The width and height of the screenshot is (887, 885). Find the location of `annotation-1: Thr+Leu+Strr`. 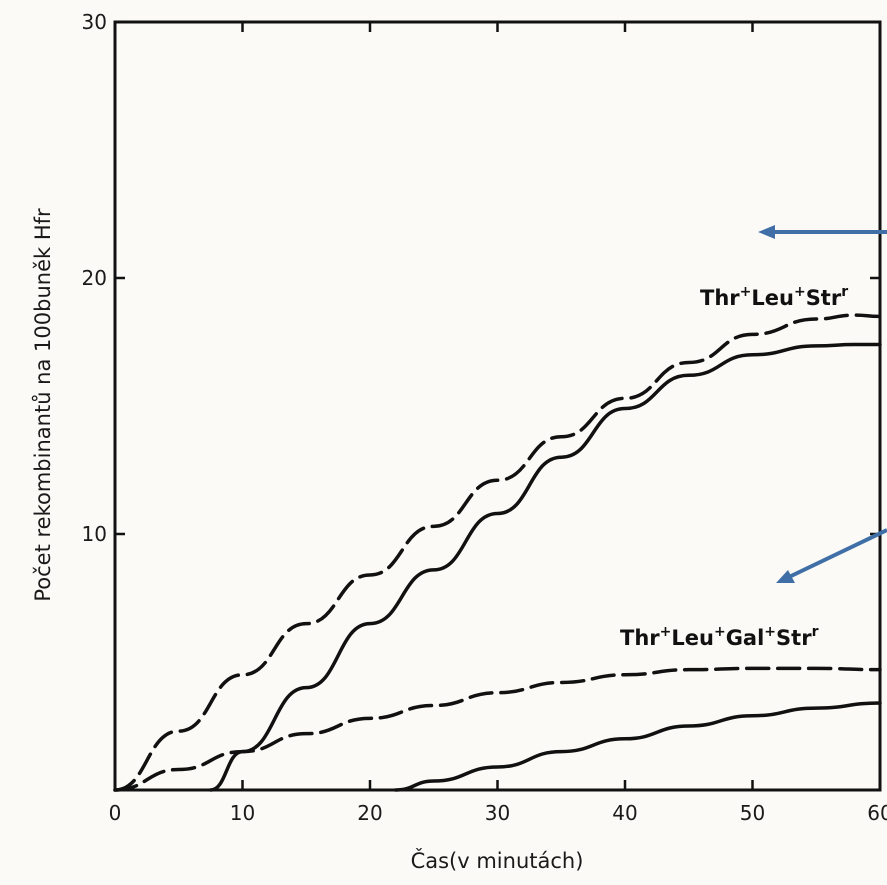

annotation-1: Thr+Leu+Strr is located at coordinates (774, 297).